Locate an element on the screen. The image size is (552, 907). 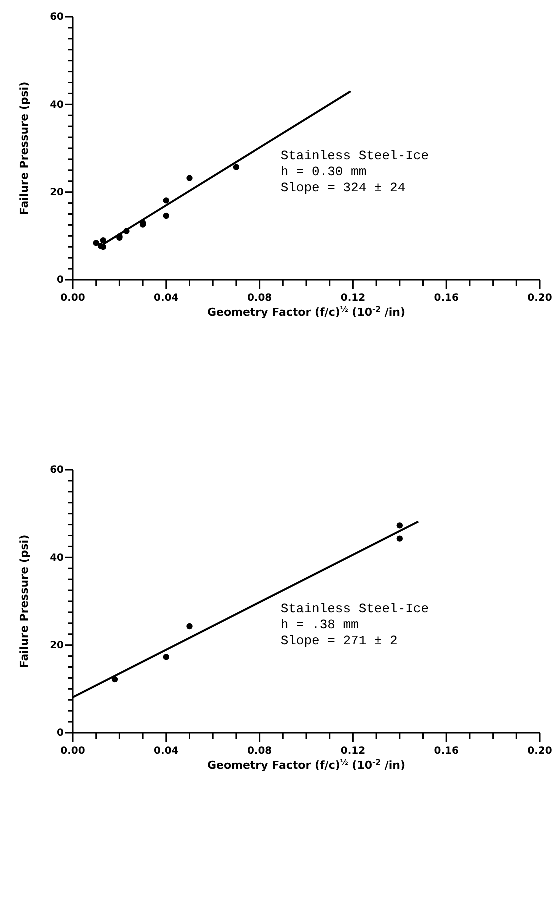
annotation: Slope = 271 ± 2 is located at coordinates (339, 640).